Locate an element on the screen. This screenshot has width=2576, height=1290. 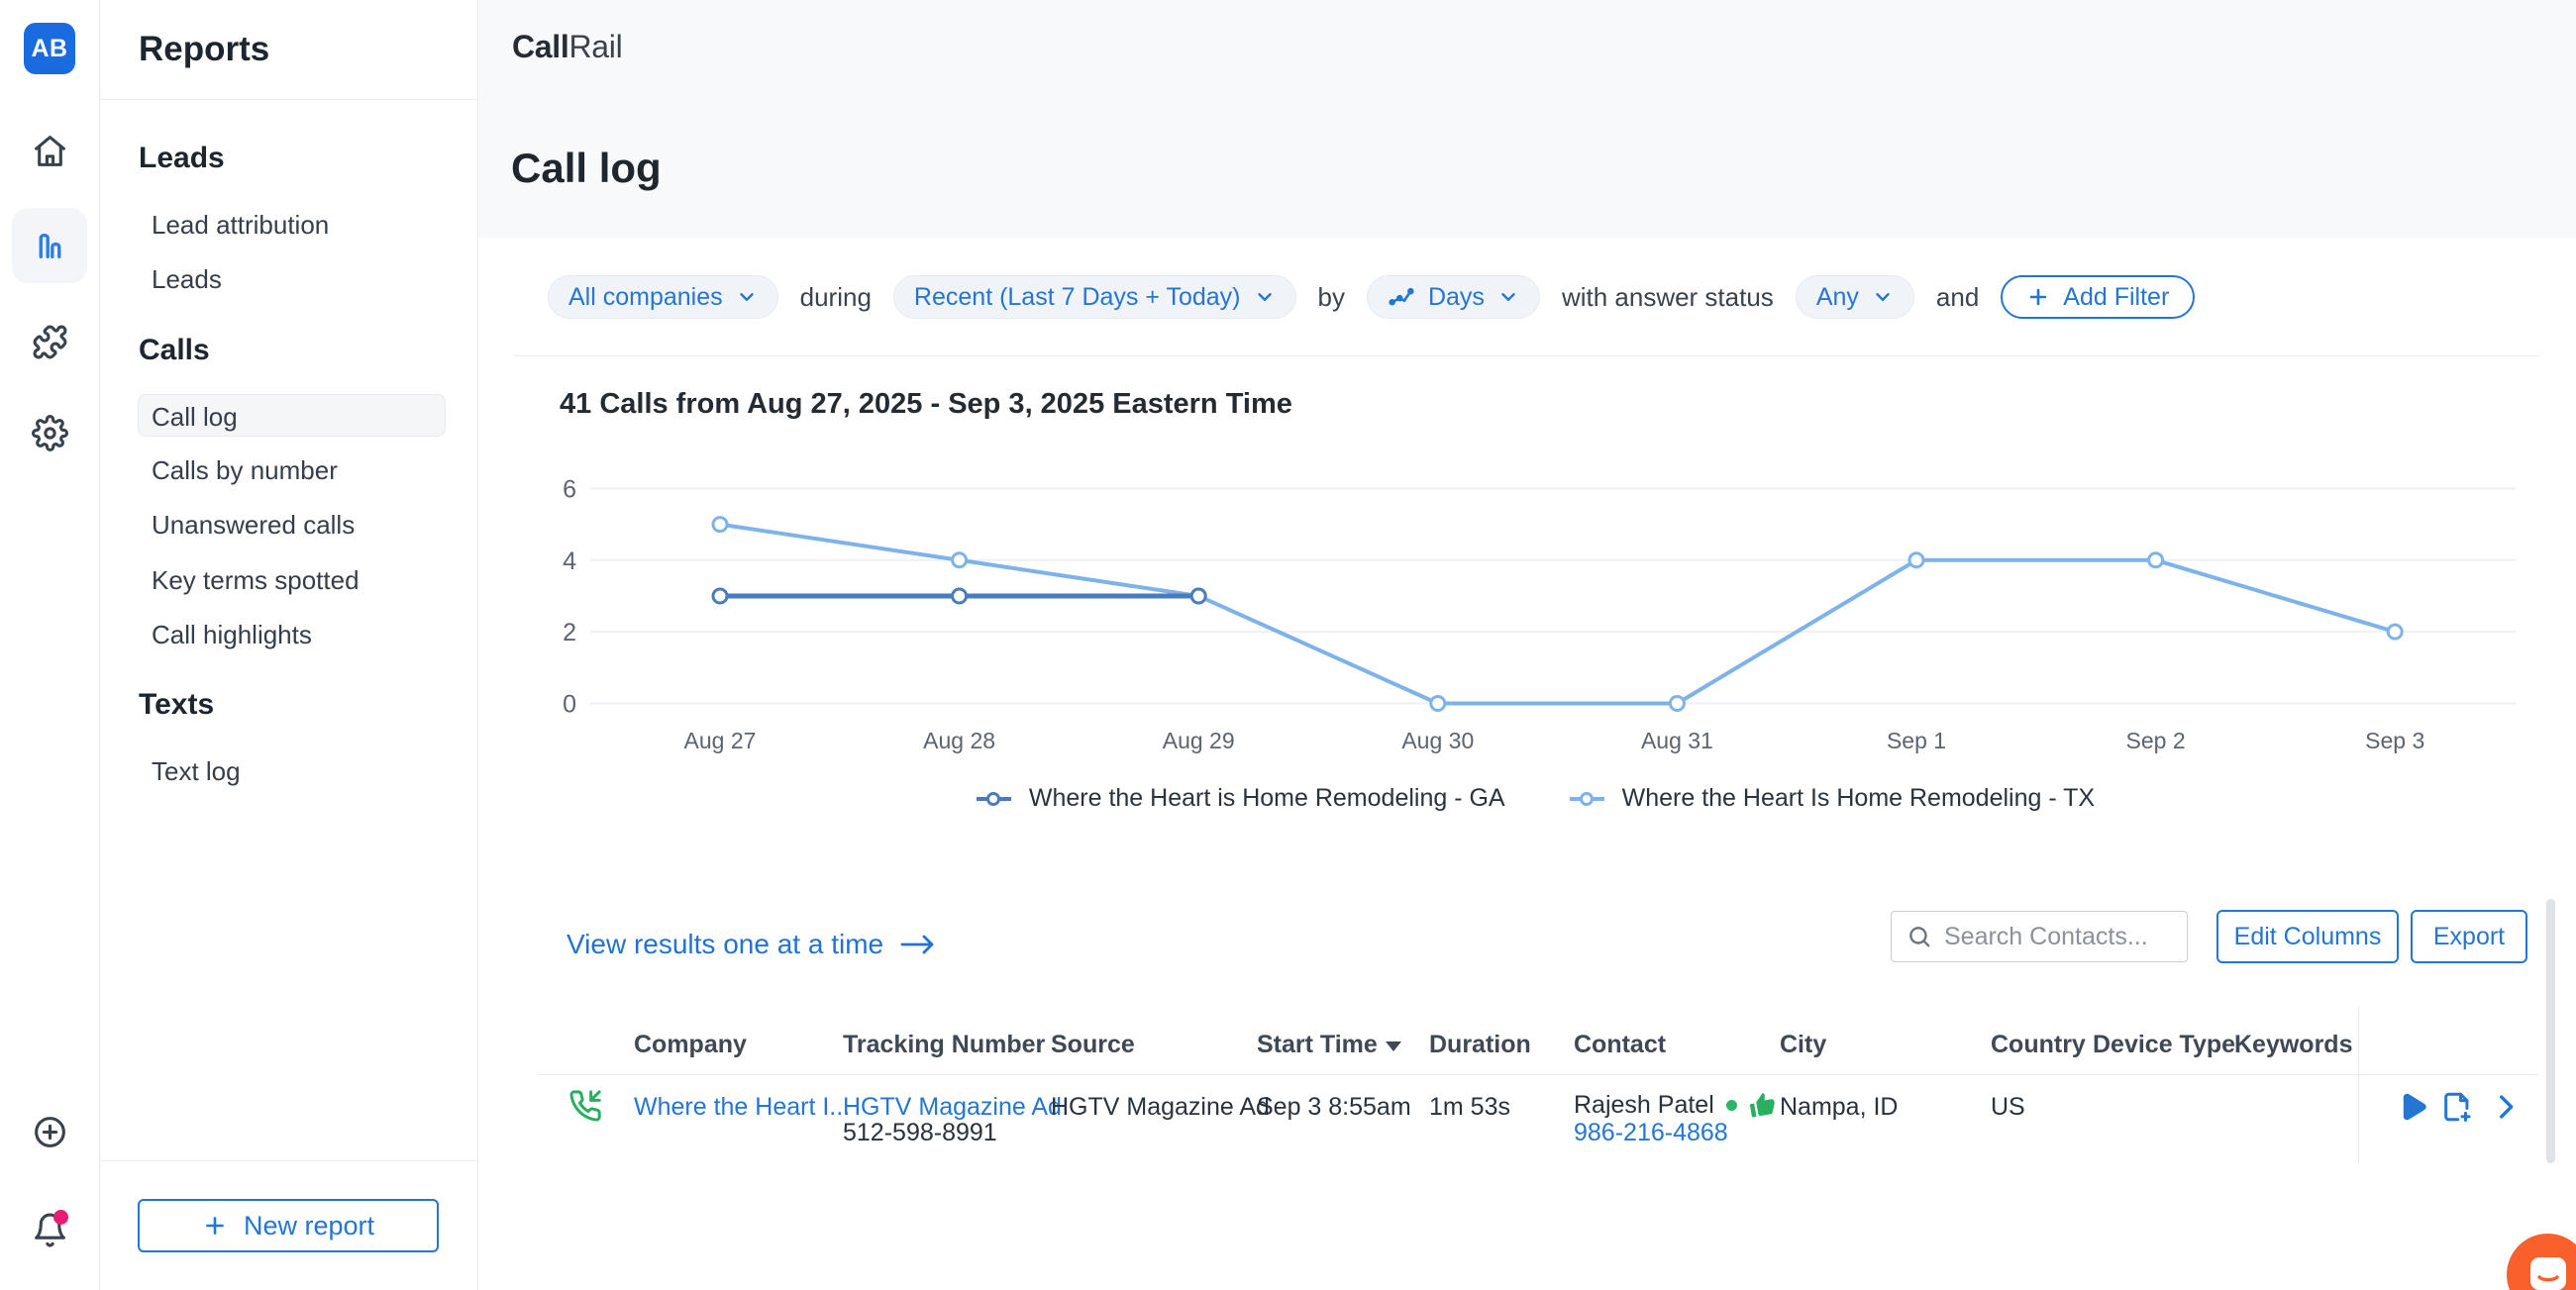
column-label: City is located at coordinates (1803, 1045).